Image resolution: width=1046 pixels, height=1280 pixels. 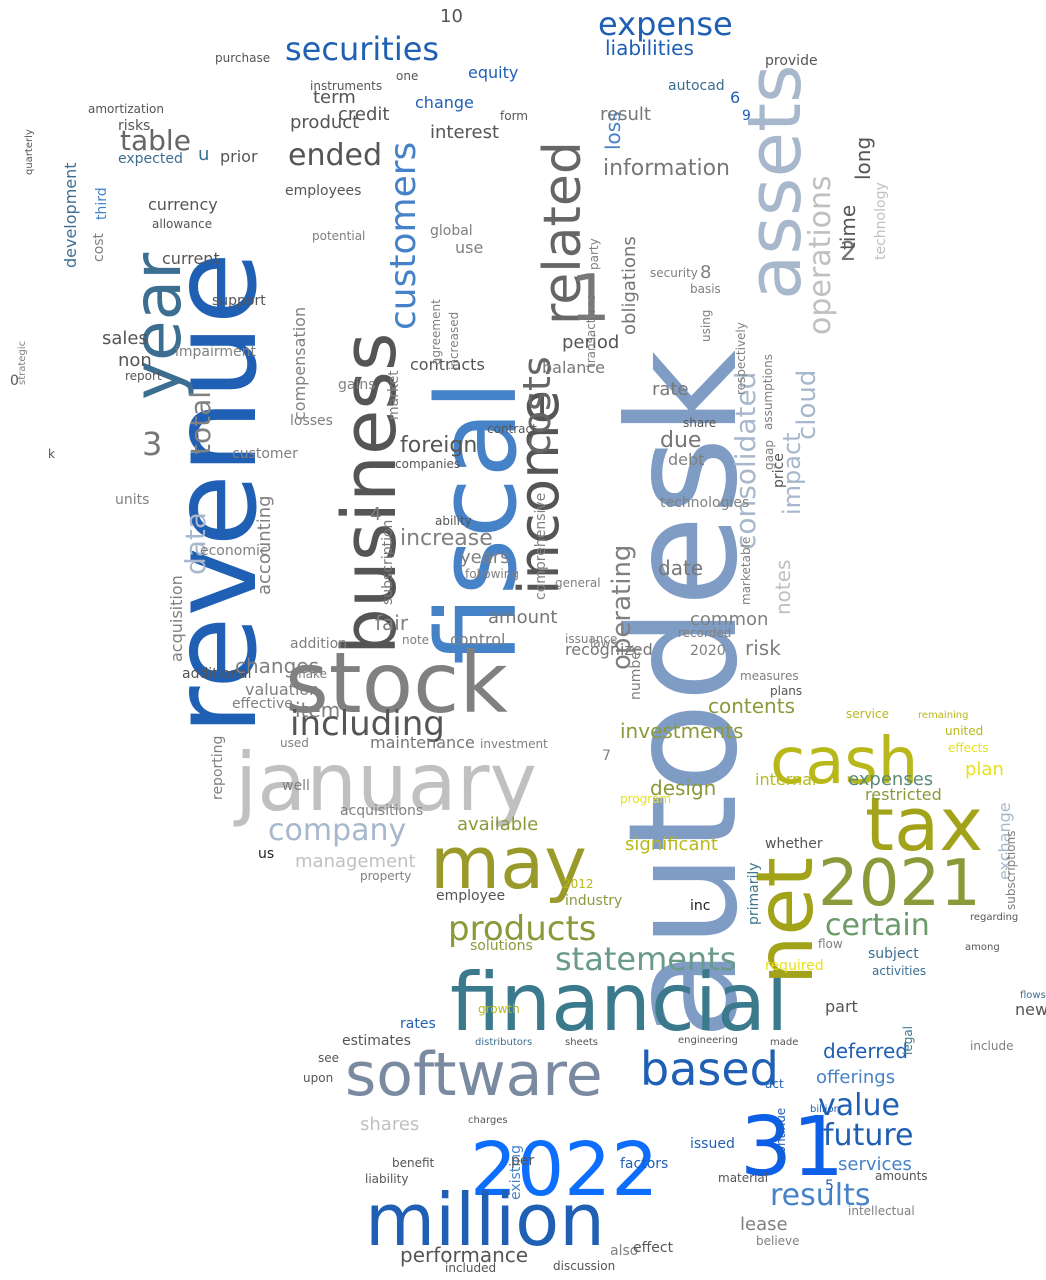 I want to click on word-9: 9, so click(x=746, y=116).